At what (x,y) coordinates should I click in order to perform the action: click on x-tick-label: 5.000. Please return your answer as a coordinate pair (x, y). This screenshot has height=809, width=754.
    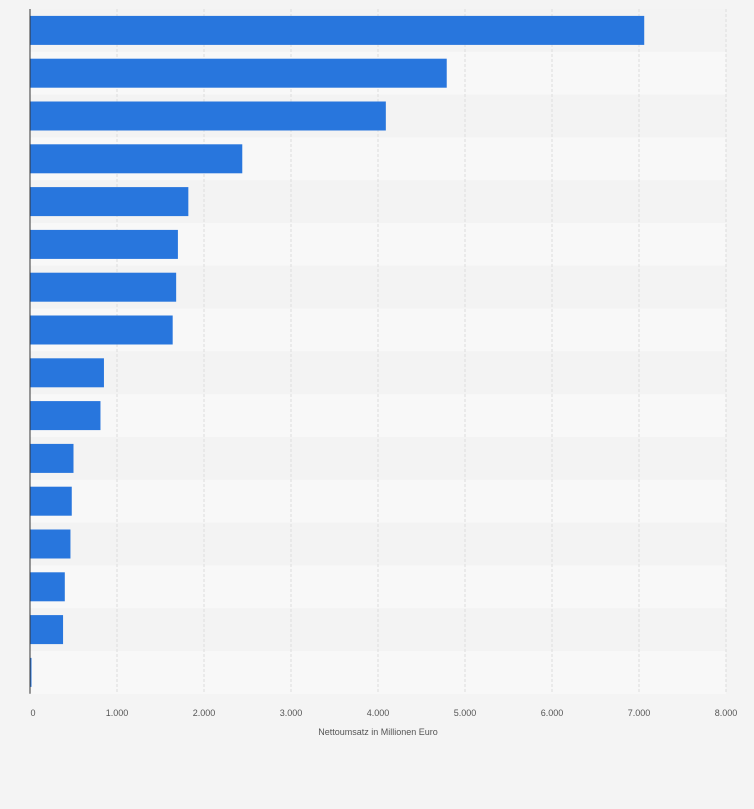
    Looking at the image, I should click on (465, 713).